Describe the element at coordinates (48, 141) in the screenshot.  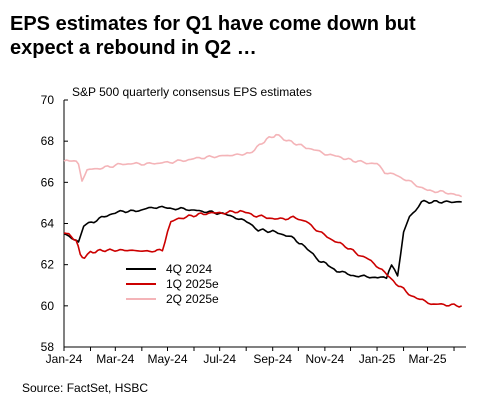
I see `y-tick-label: 68` at that location.